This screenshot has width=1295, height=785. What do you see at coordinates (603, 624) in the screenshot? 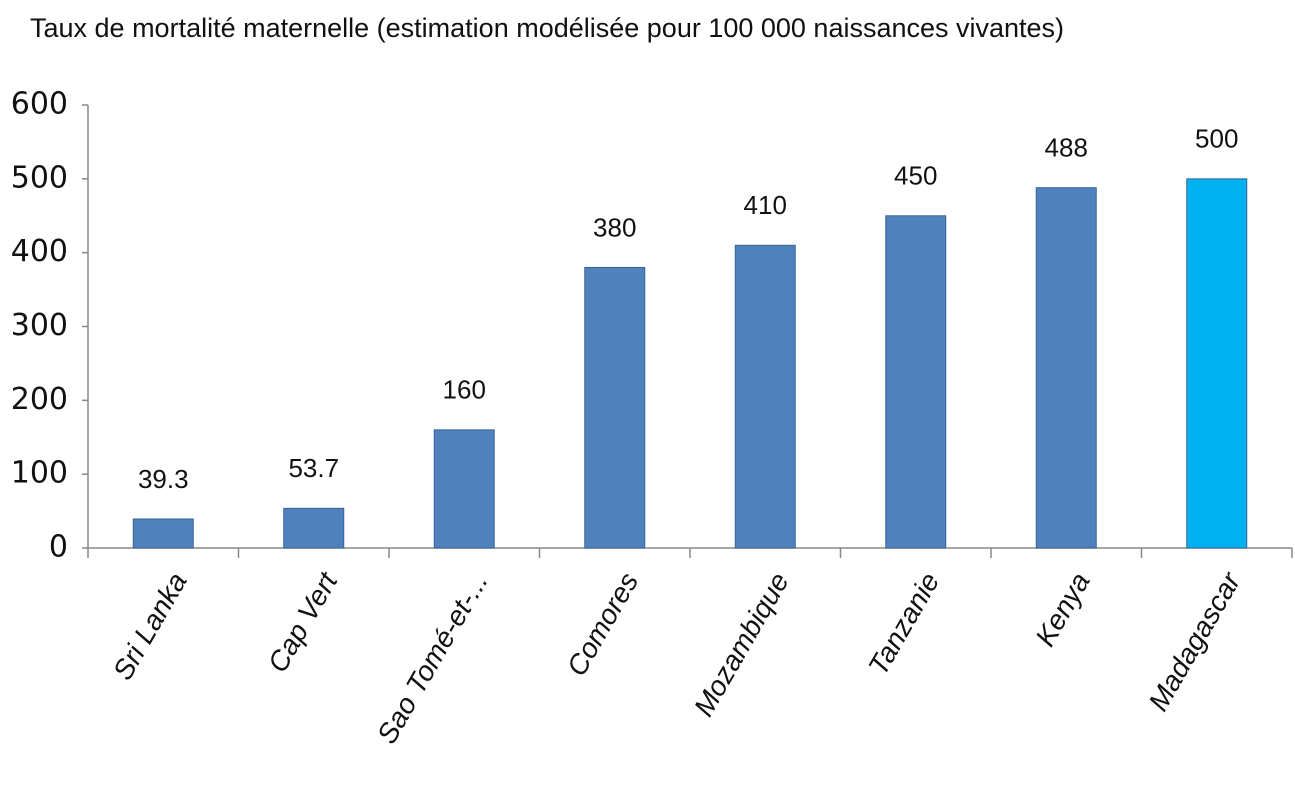
I see `x-tick-label: Comores` at bounding box center [603, 624].